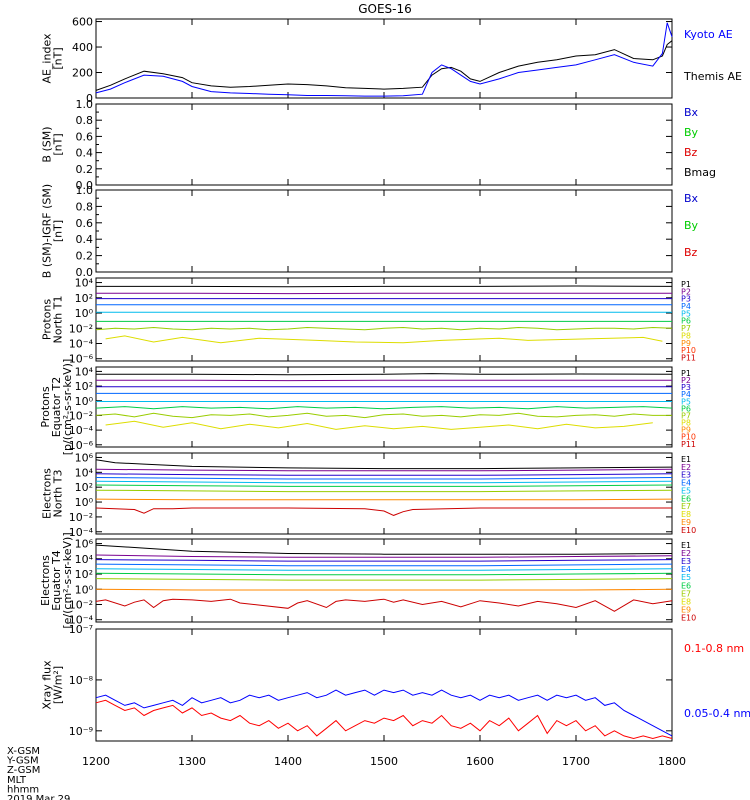 The width and height of the screenshot is (750, 800). What do you see at coordinates (82, 47) in the screenshot?
I see `ae-ytick-label: 400` at bounding box center [82, 47].